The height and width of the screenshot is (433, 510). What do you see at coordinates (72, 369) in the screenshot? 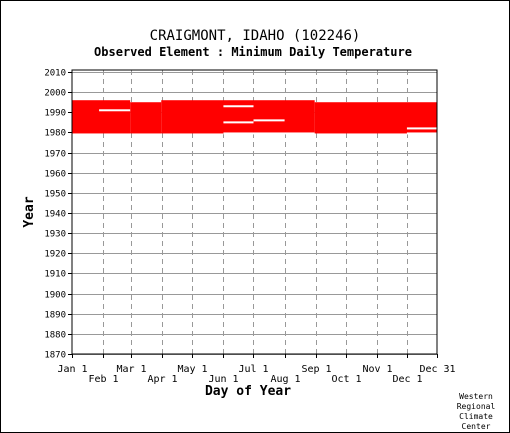
I see `x-tick-label: Jan 1` at bounding box center [72, 369].